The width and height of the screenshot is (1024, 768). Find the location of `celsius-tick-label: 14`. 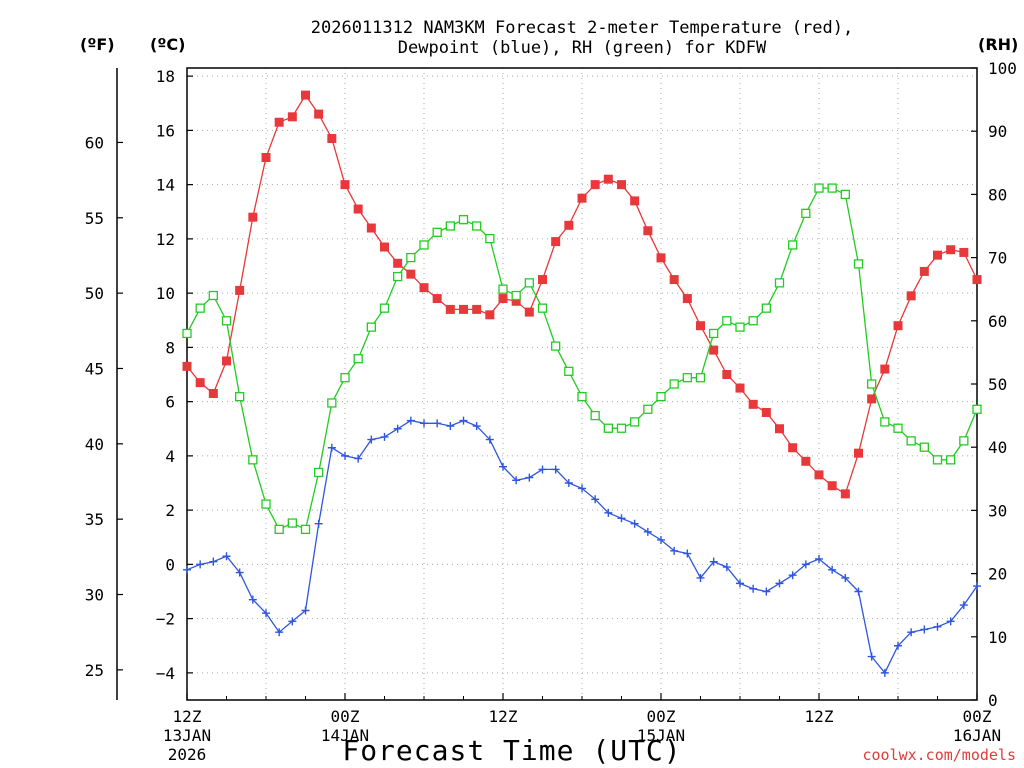

celsius-tick-label: 14 is located at coordinates (165, 185).